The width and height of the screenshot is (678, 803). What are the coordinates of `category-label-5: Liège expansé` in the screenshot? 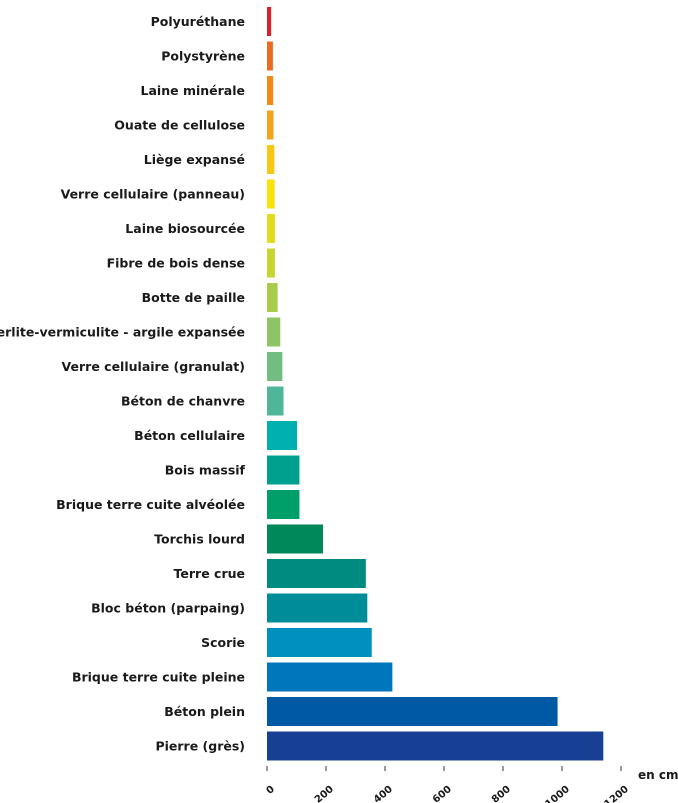 It's located at (194, 159).